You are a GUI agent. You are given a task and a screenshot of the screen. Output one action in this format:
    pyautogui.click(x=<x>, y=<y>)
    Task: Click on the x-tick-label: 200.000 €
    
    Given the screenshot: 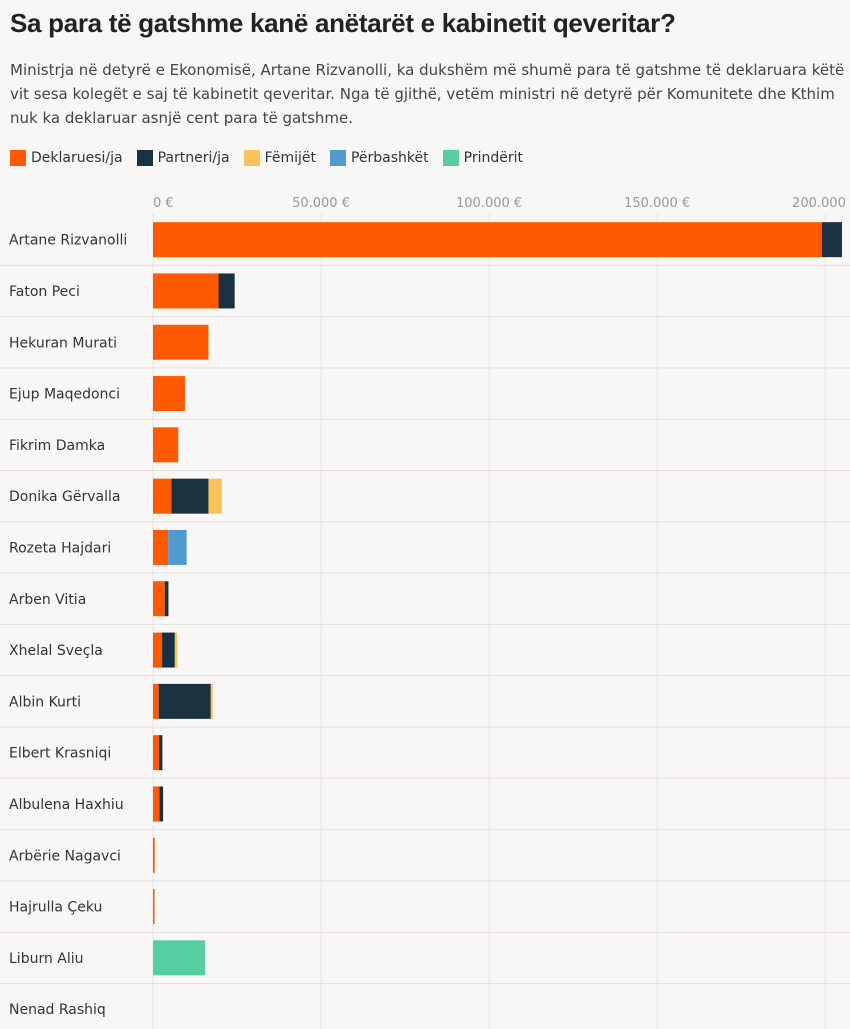 What is the action you would take?
    pyautogui.click(x=821, y=203)
    